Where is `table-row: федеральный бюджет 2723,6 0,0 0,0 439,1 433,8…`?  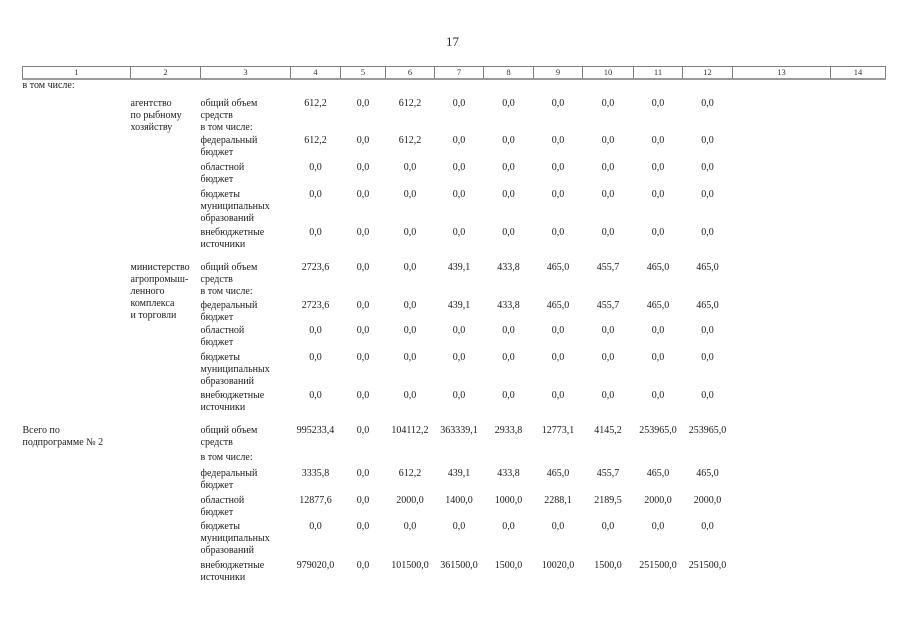 table-row: федеральный бюджет 2723,6 0,0 0,0 439,1 433,8… is located at coordinates (454, 312).